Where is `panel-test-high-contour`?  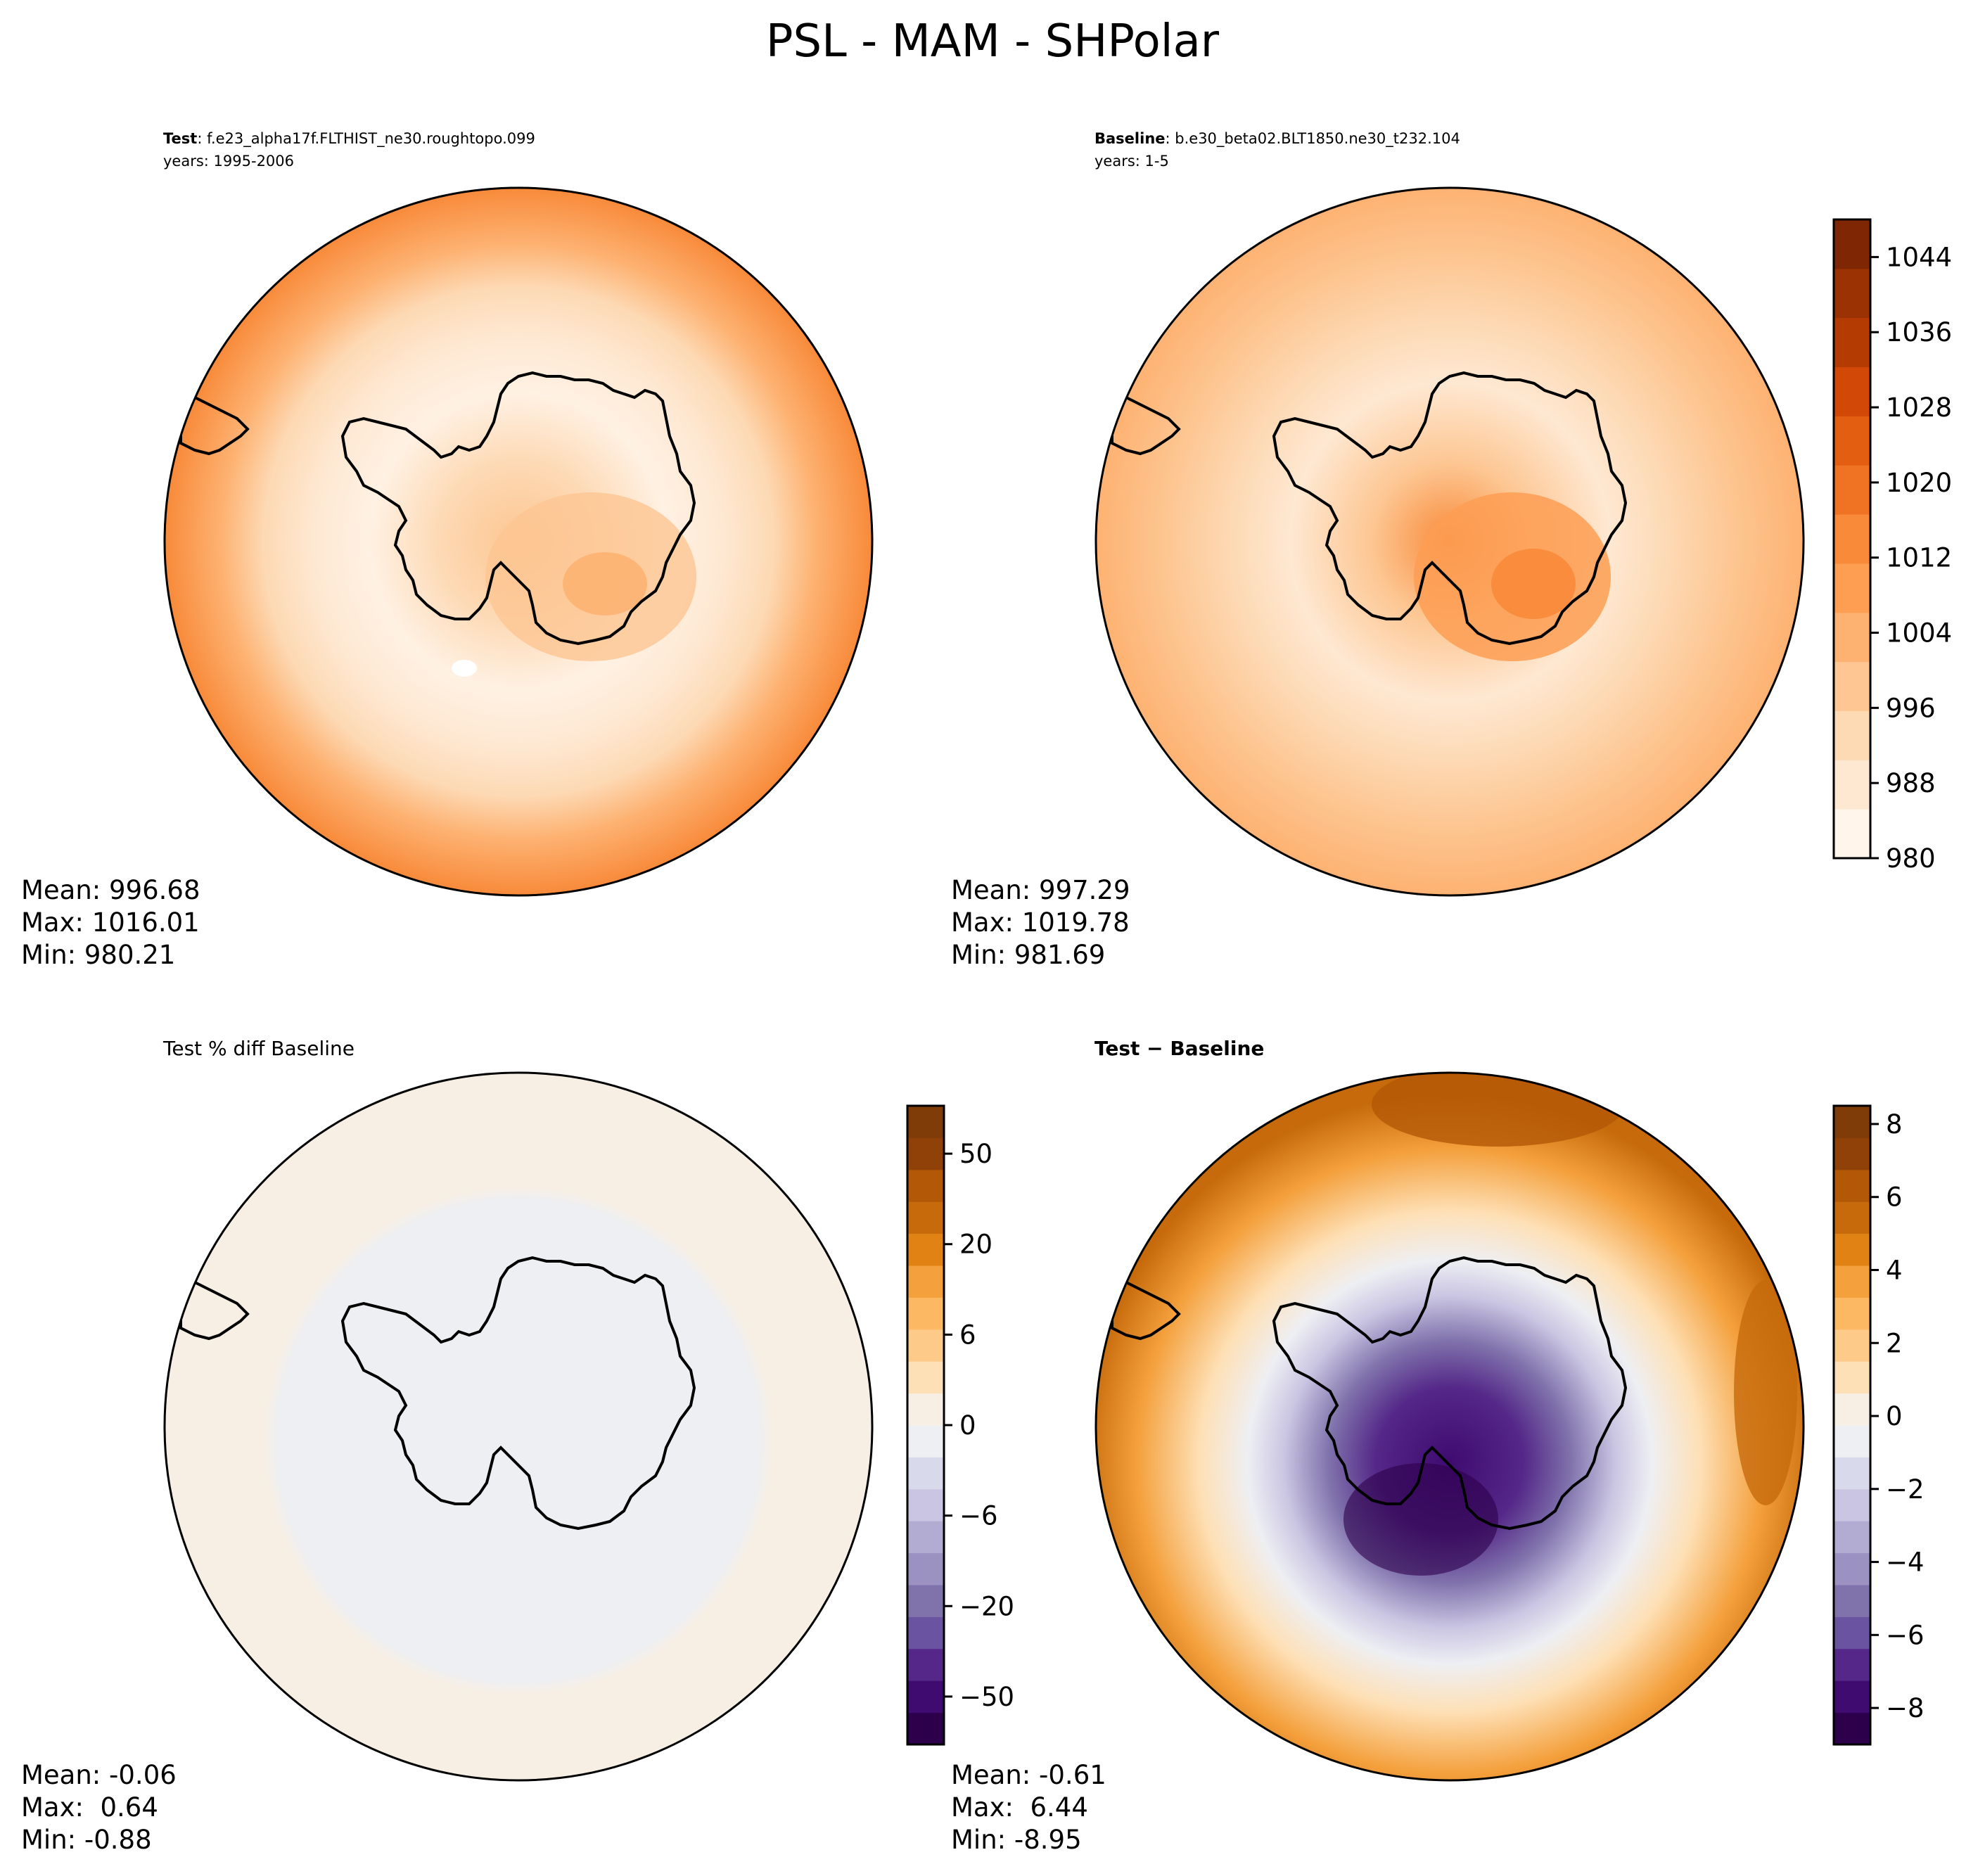
panel-test-high-contour is located at coordinates (605, 583).